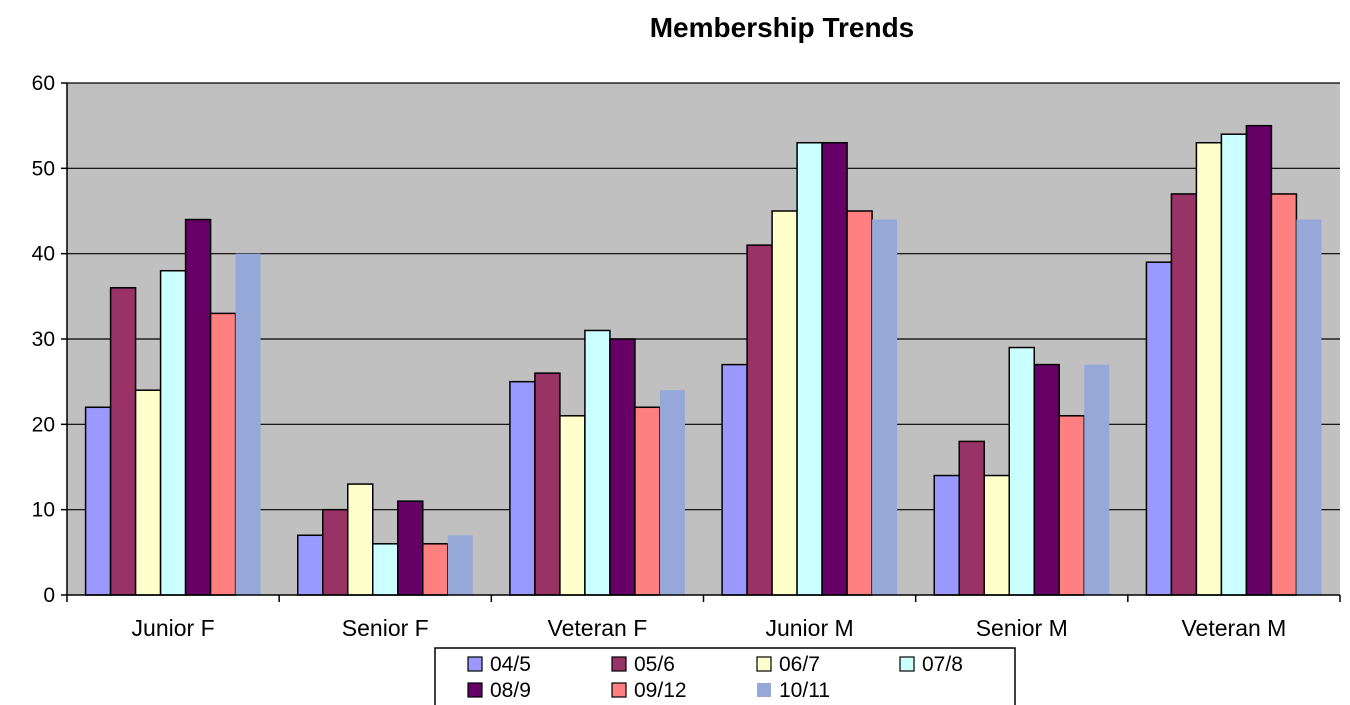 The image size is (1350, 705). I want to click on legend-item: 04/5, so click(499, 664).